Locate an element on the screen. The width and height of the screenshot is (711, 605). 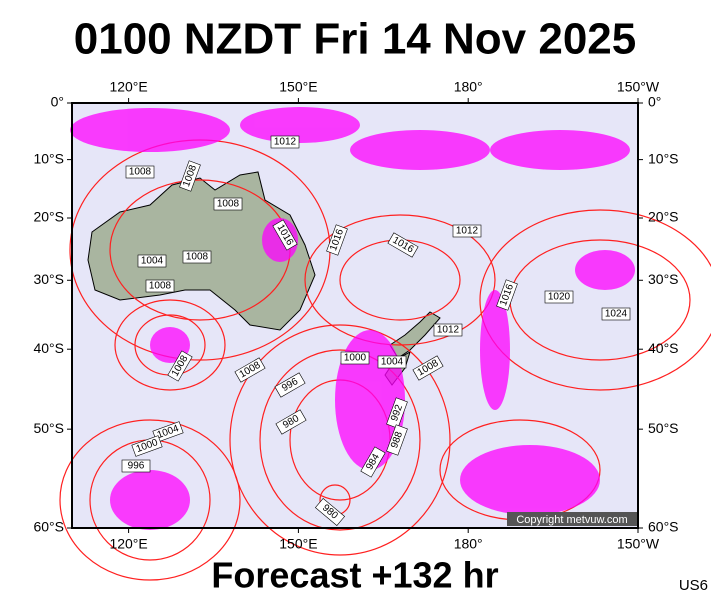
isobar-label-group: 1000 is located at coordinates (355, 358).